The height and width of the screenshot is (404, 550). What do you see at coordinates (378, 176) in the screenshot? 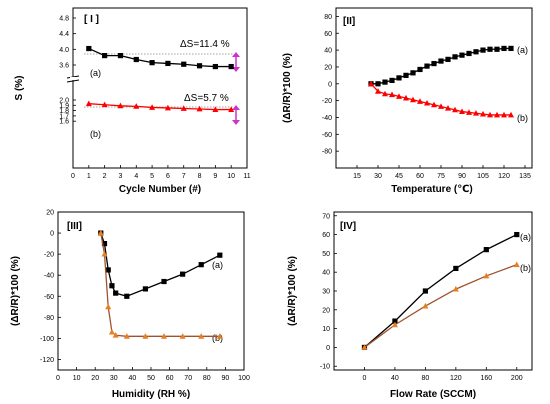
I see `x-tick-label: 30` at bounding box center [378, 176].